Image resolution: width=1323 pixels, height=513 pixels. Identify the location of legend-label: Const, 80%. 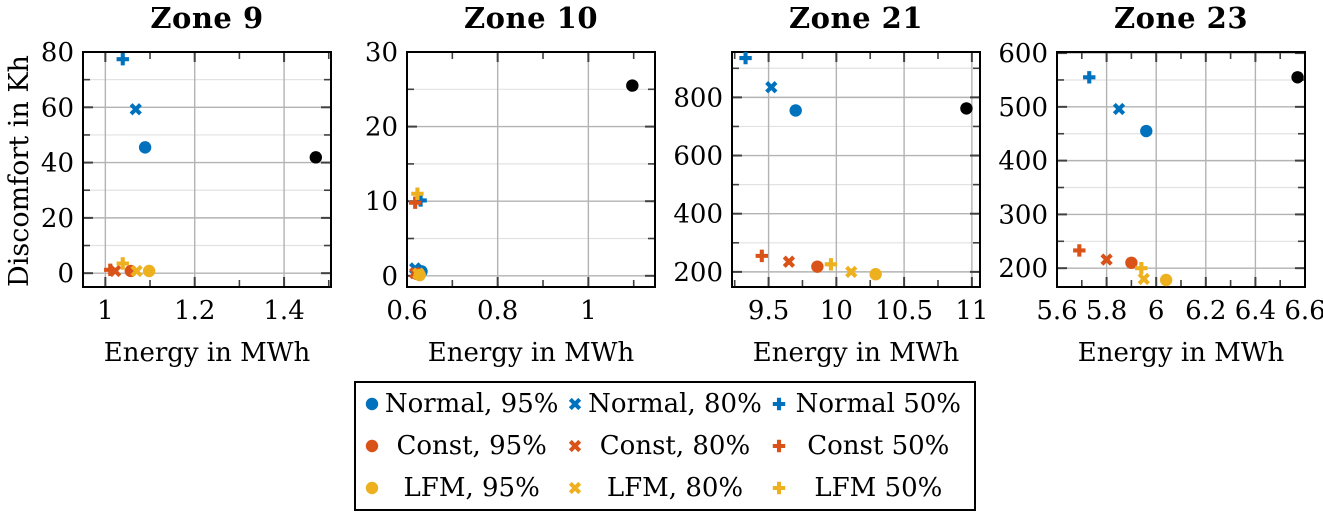
(675, 446).